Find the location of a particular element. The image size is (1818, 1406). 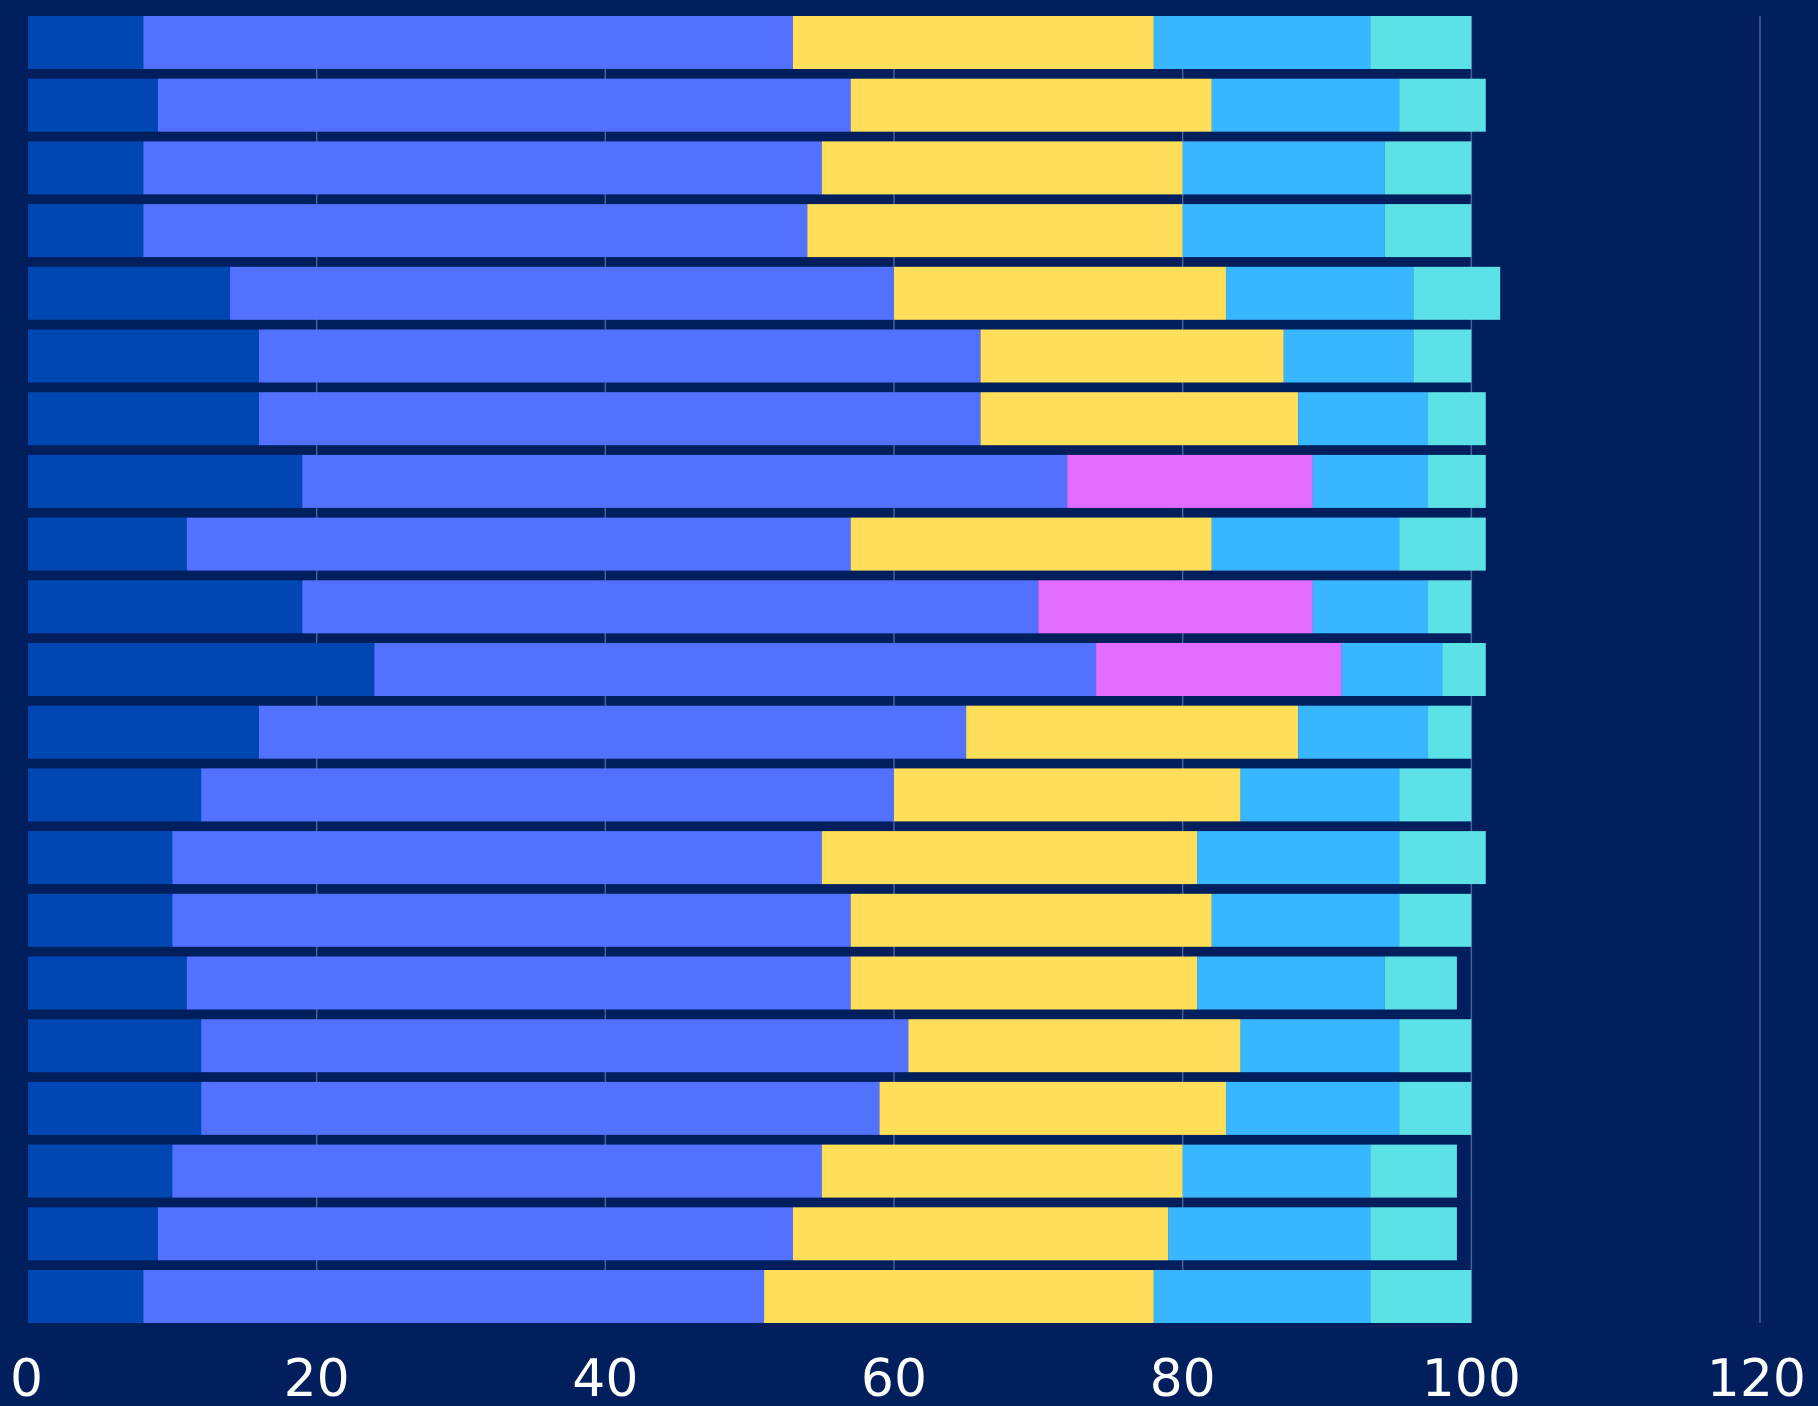

bar-segment-row14-series6 is located at coordinates (1442, 858).